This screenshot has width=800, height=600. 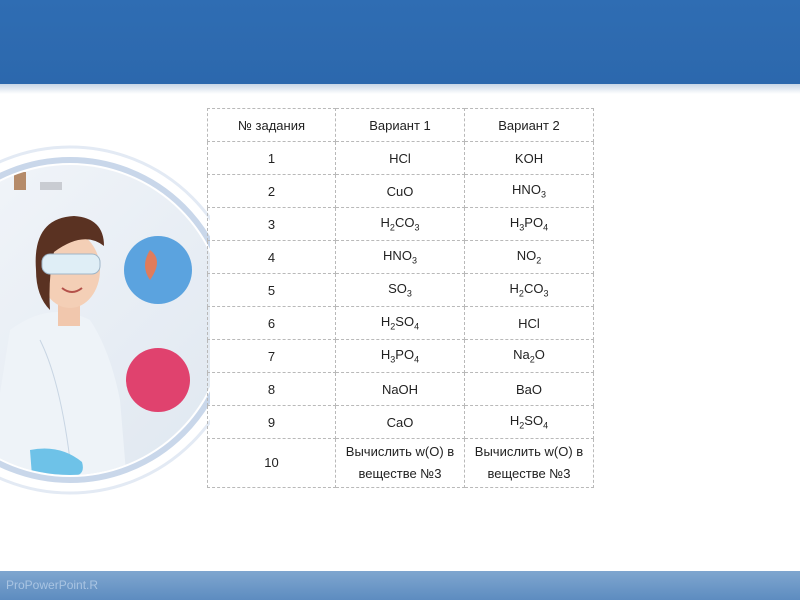 What do you see at coordinates (271, 125) in the screenshot?
I see `header-task-number: № задания` at bounding box center [271, 125].